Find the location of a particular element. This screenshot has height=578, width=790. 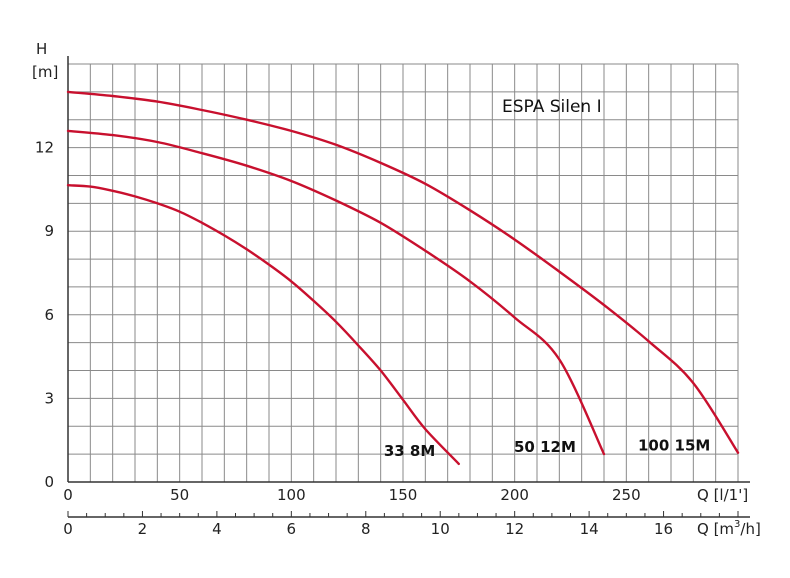

y-tick-label: 12 is located at coordinates (44, 148).